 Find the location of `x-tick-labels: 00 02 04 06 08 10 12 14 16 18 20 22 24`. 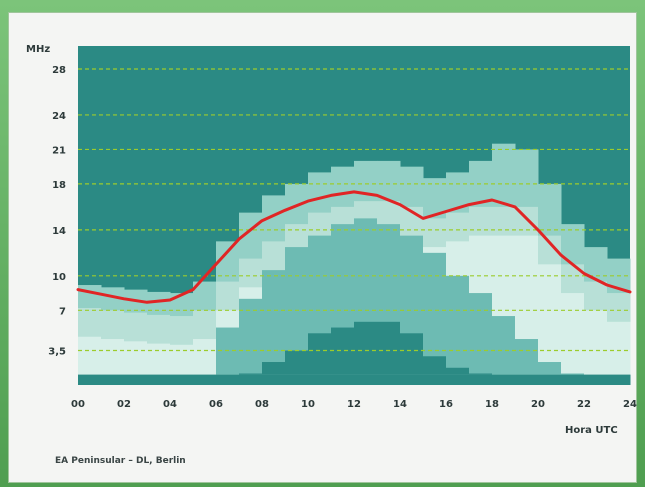

x-tick-labels: 00 02 04 06 08 10 12 14 16 18 20 22 24 is located at coordinates (354, 404).